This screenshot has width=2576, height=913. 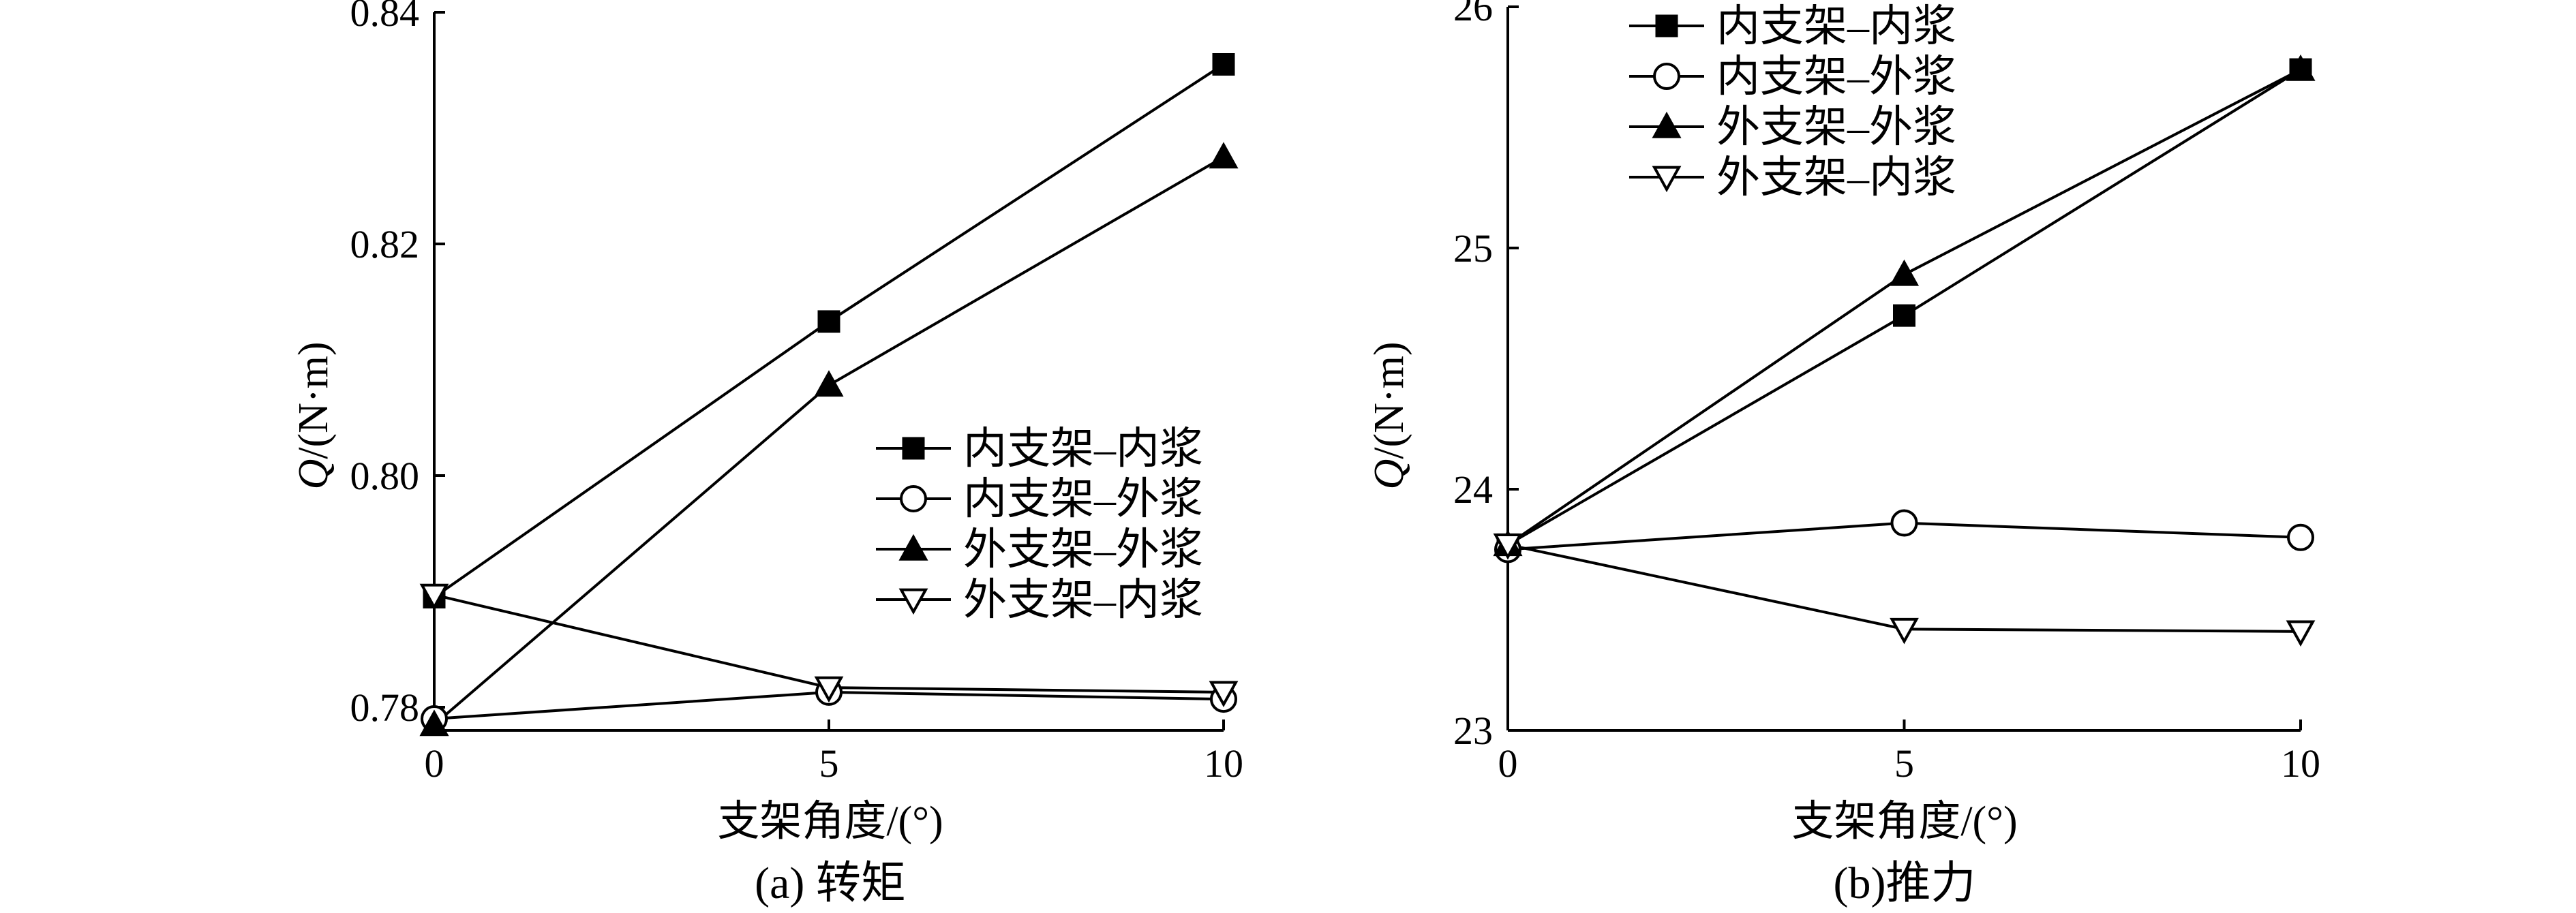 I want to click on thrust-y-axis-symbol: Q, so click(x=1389, y=474).